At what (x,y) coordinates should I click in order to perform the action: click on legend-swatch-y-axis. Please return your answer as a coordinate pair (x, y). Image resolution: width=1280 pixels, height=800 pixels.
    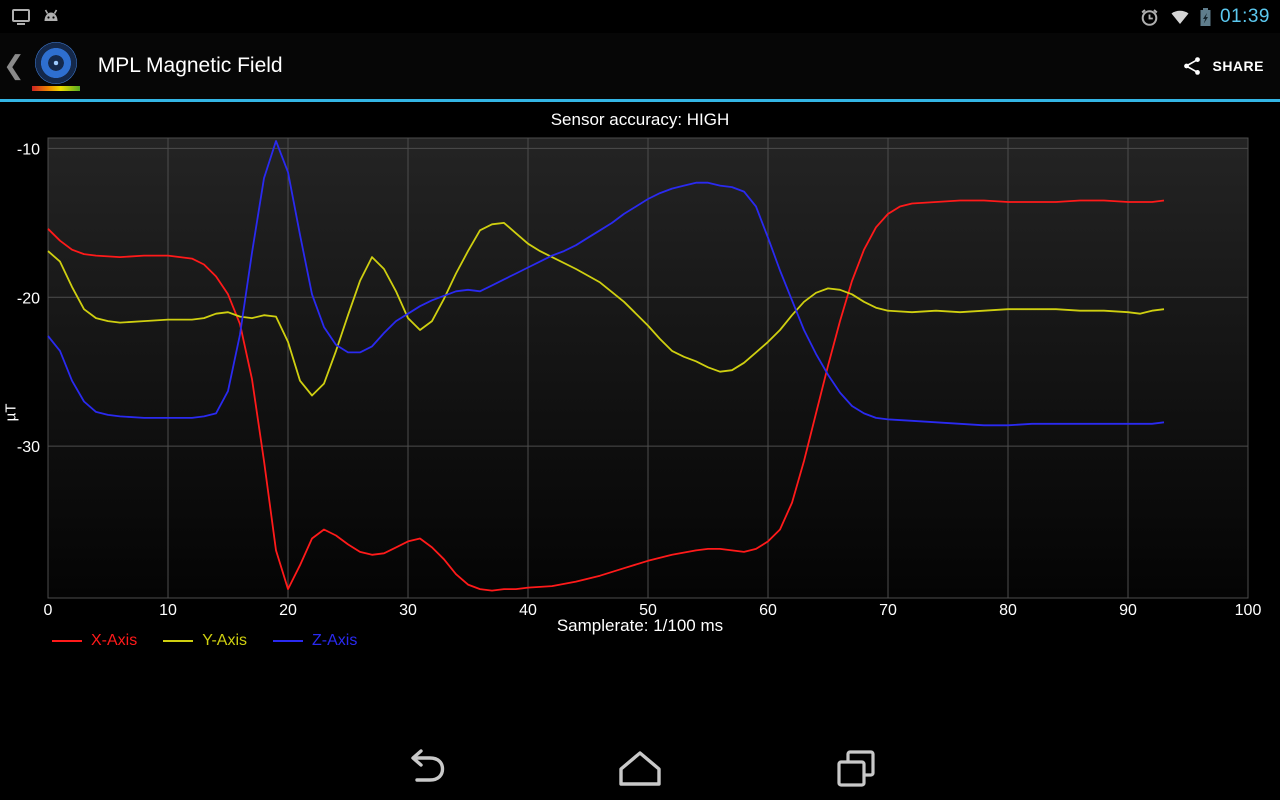
    Looking at the image, I should click on (178, 641).